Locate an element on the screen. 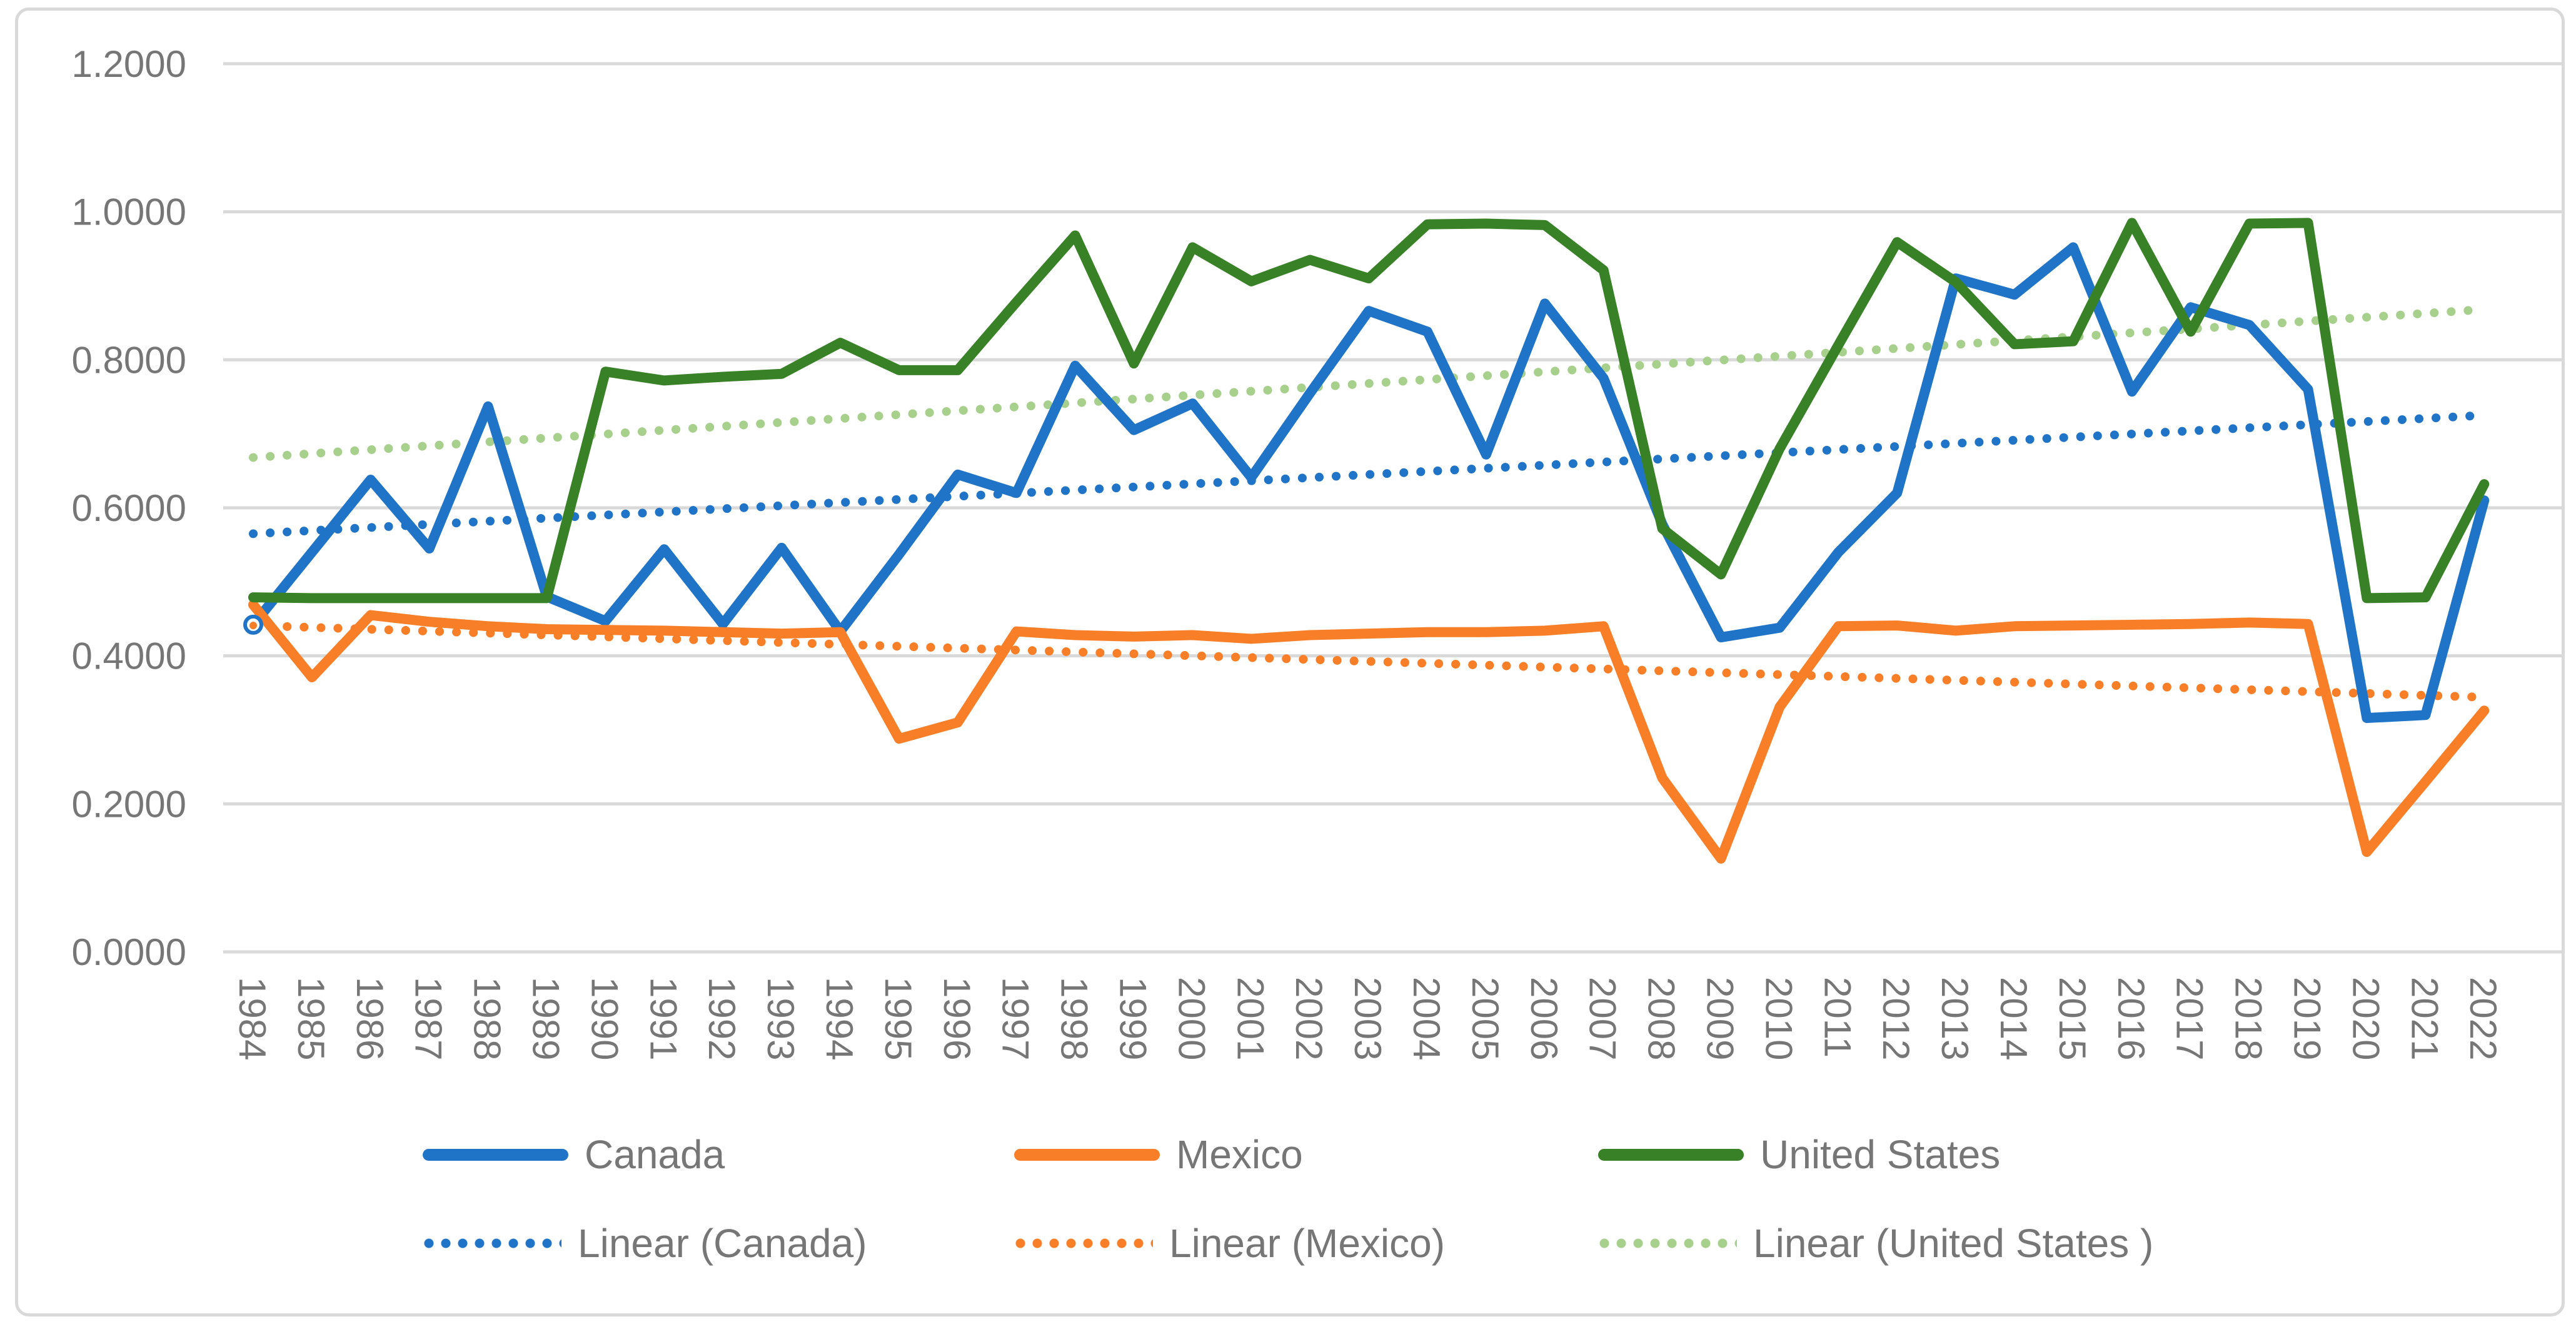  legend-item-linear-canada: Linear (Canada) is located at coordinates (645, 1243).